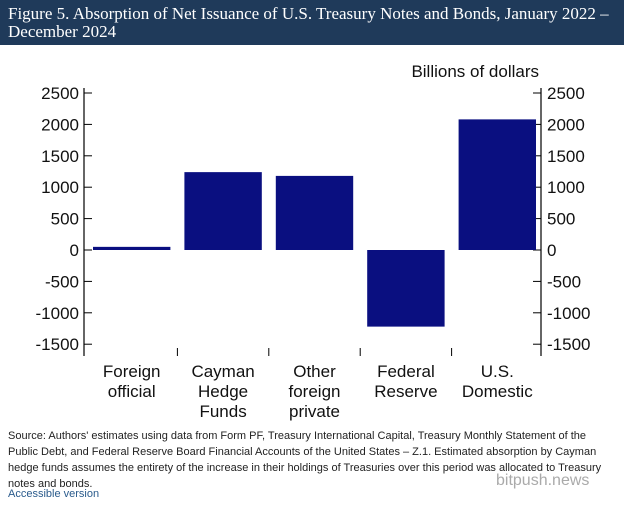 The image size is (624, 508). I want to click on y-tick-label-right: 0, so click(551, 250).